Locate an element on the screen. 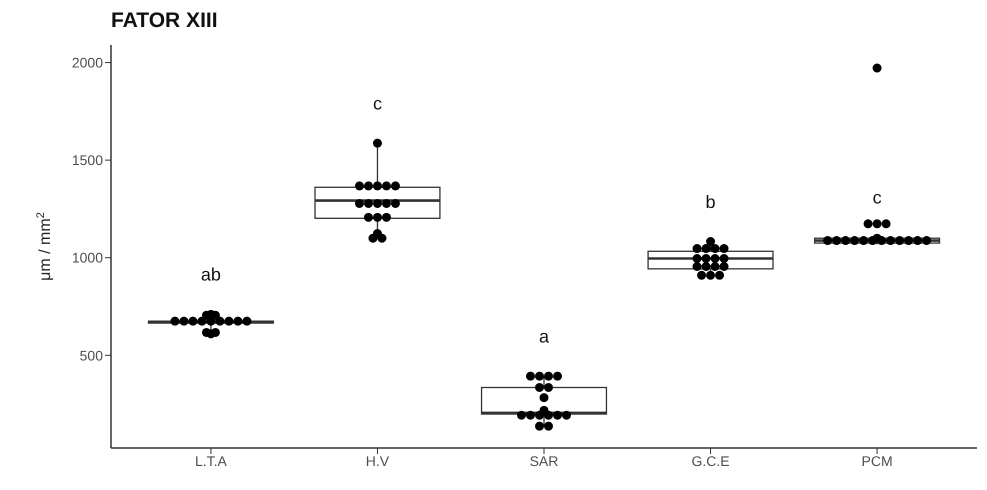 The height and width of the screenshot is (490, 987). x-tick-label: PCM is located at coordinates (877, 460).